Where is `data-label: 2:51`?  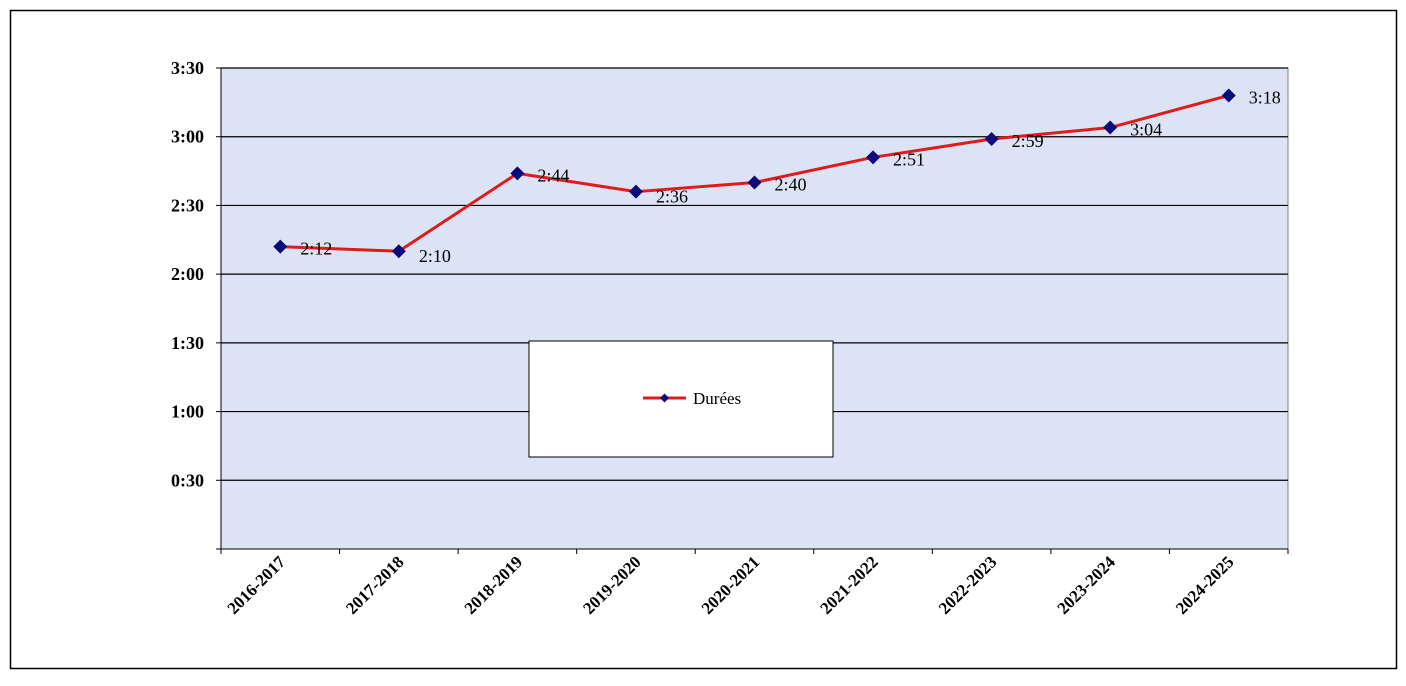 data-label: 2:51 is located at coordinates (909, 159).